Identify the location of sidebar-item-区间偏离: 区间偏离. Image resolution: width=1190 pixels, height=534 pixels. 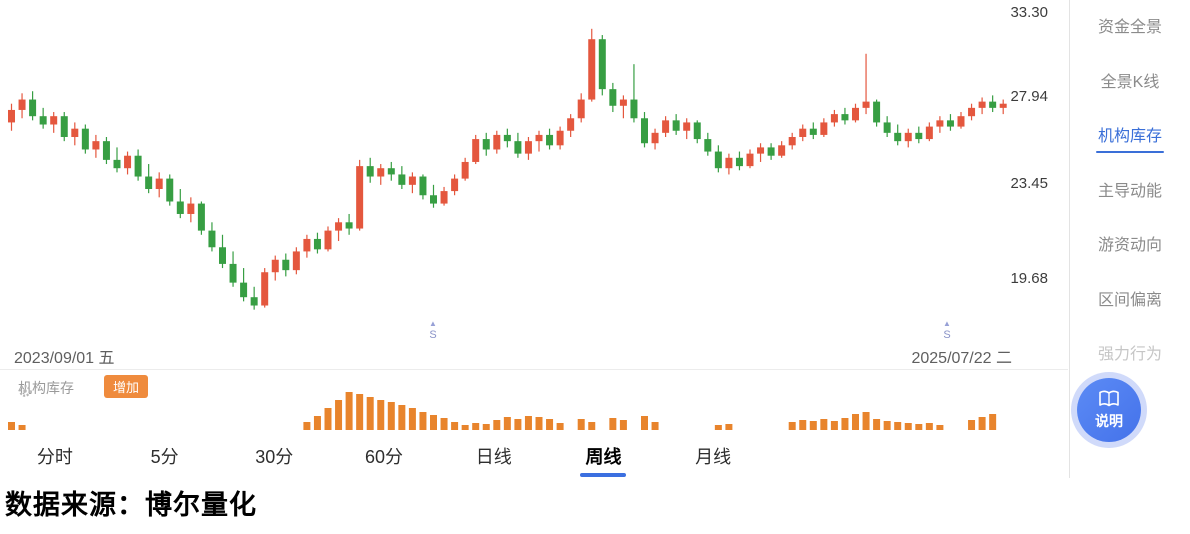
(1130, 300).